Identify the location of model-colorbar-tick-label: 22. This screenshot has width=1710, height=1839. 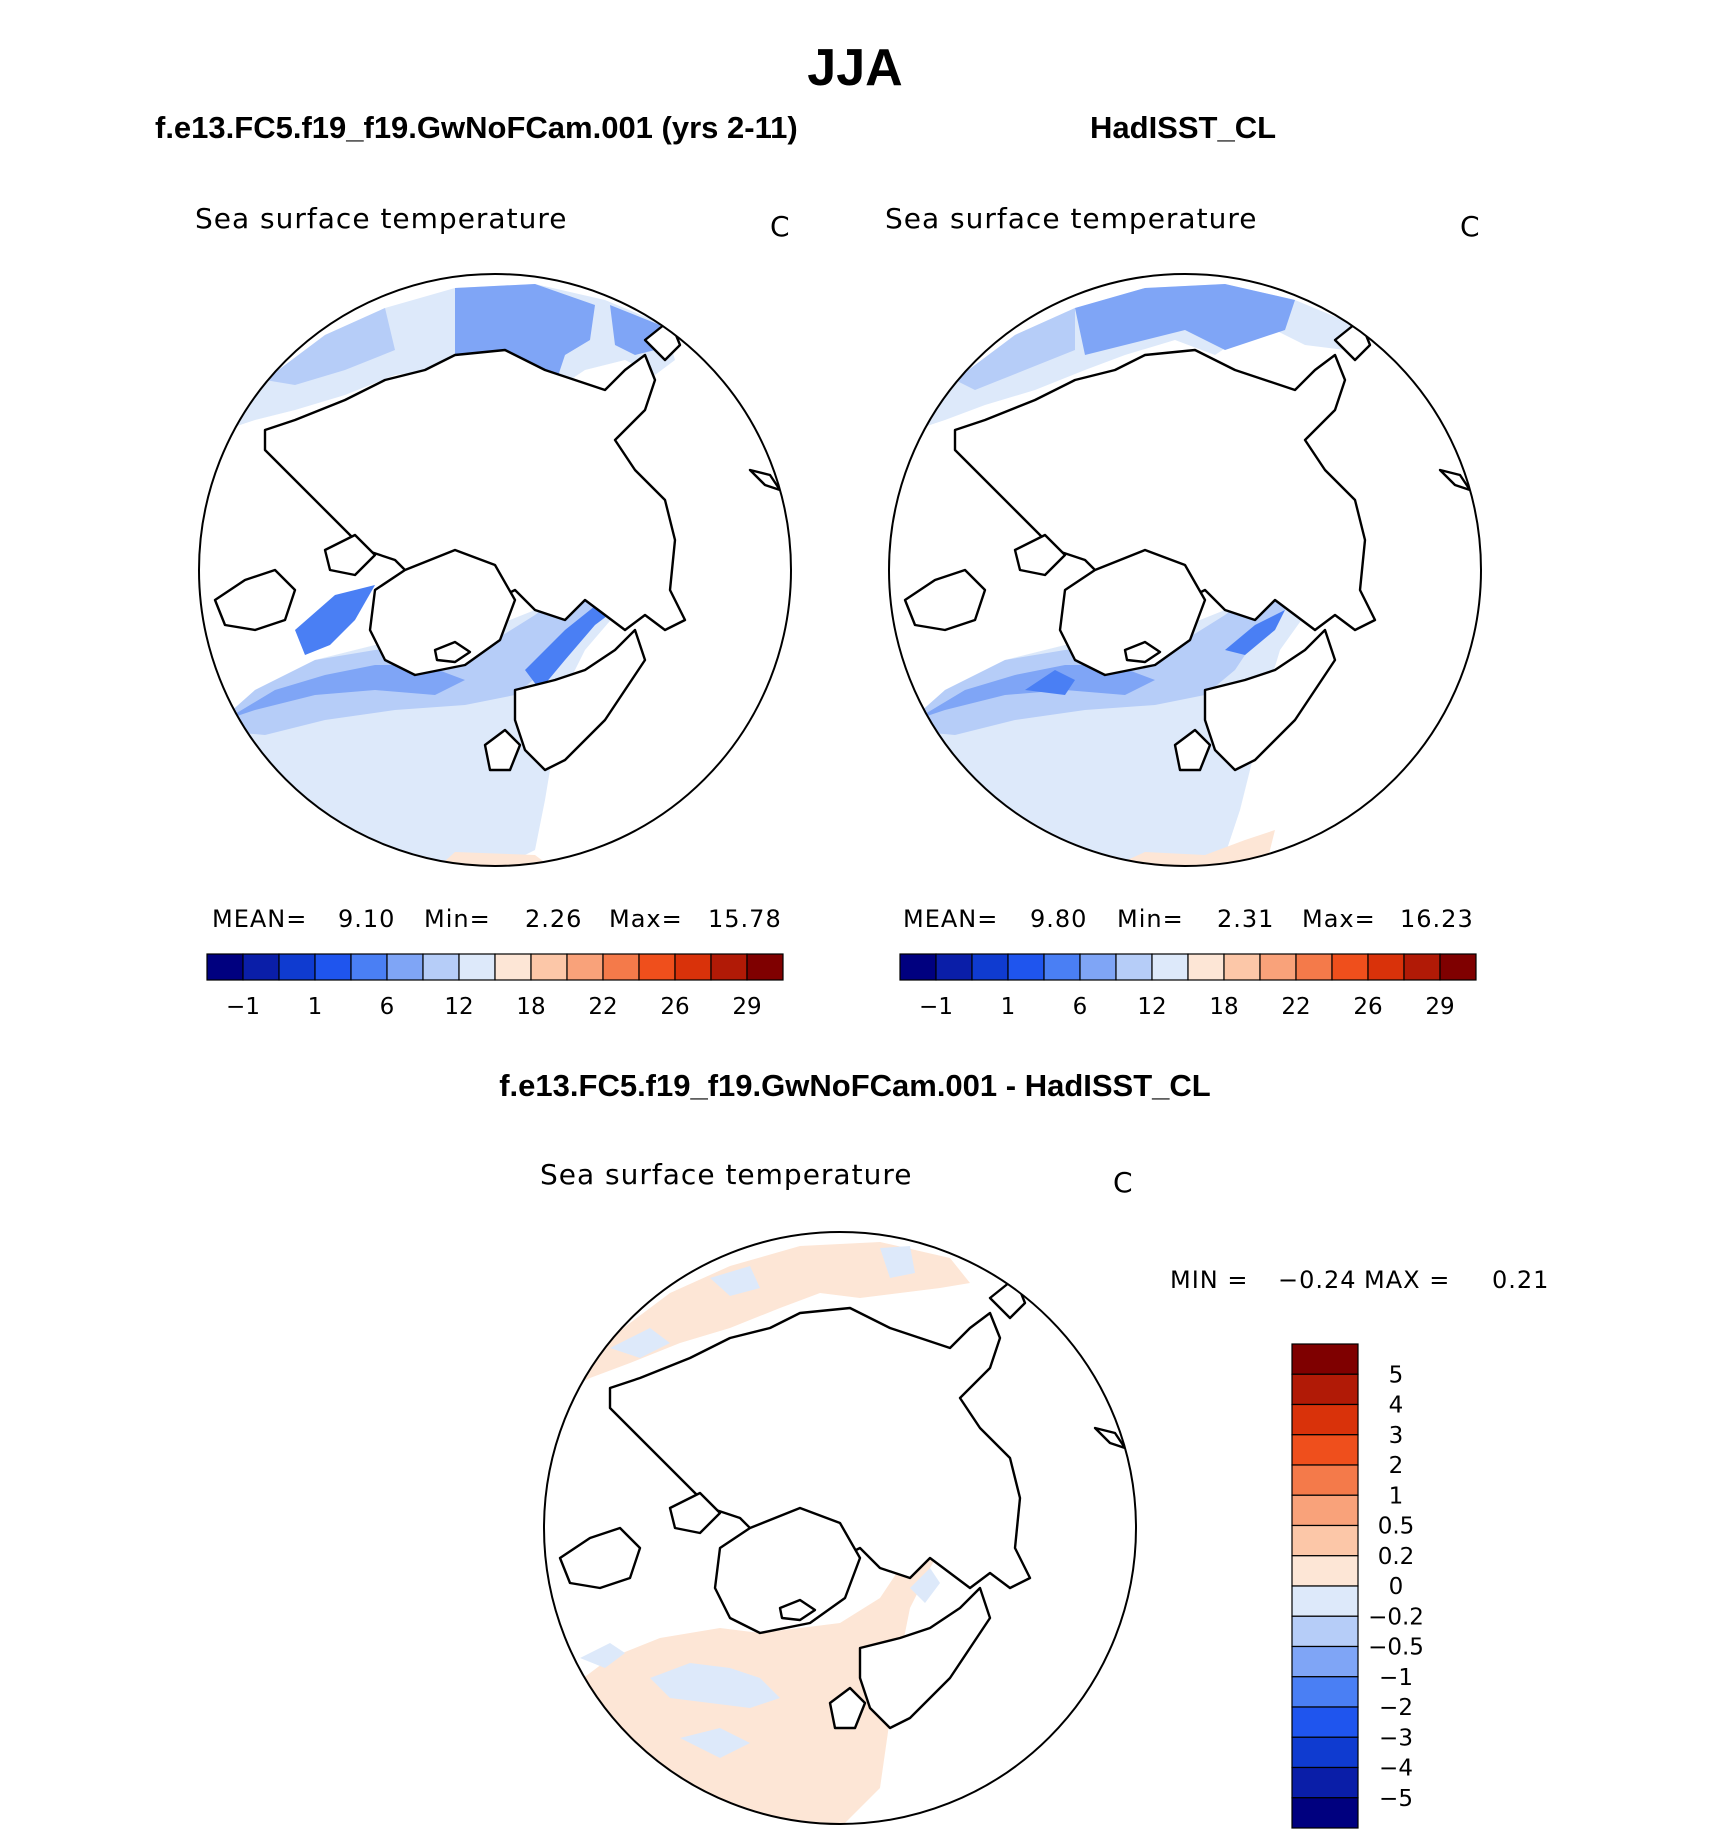
(602, 1007).